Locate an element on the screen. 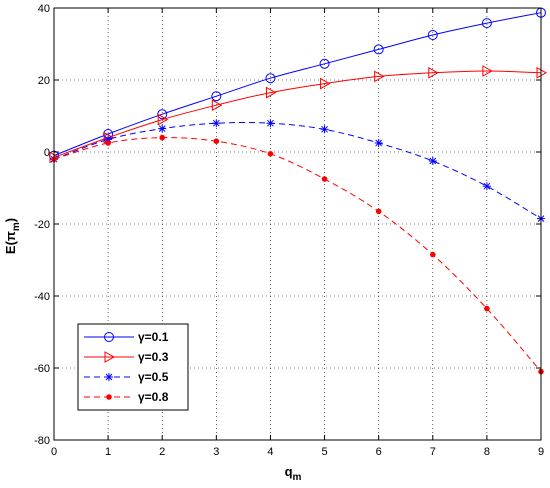  y-tick-label: 0 is located at coordinates (47, 153).